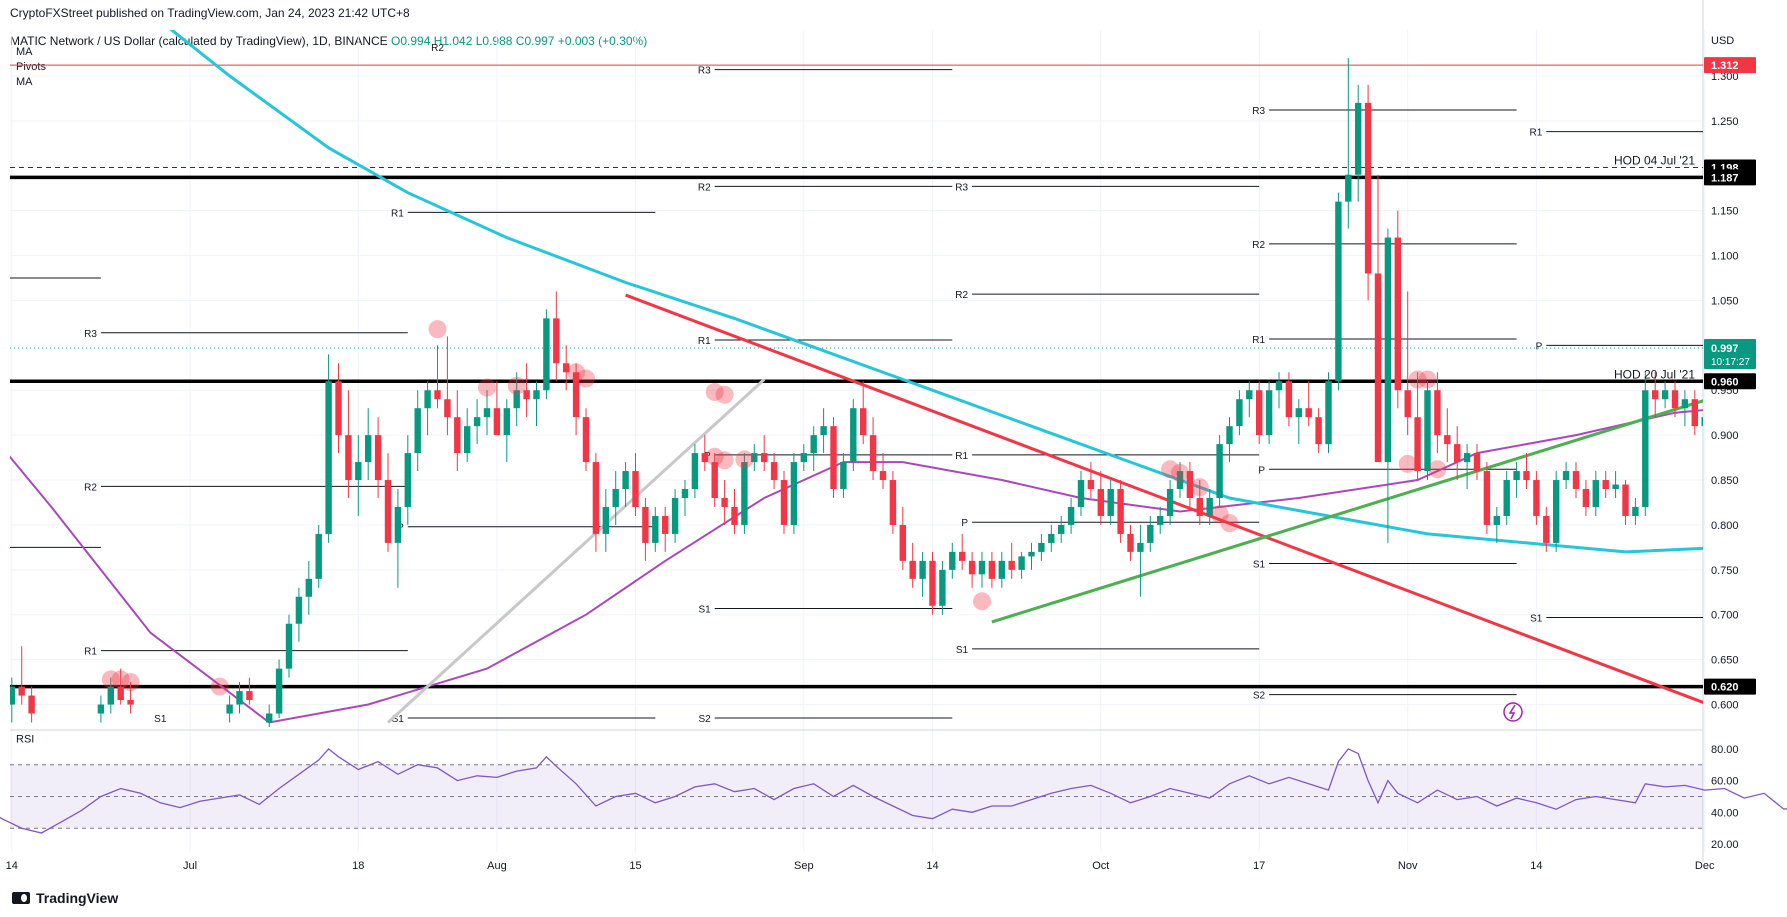  I want to click on price-tick-label: 0.600, so click(1725, 706).